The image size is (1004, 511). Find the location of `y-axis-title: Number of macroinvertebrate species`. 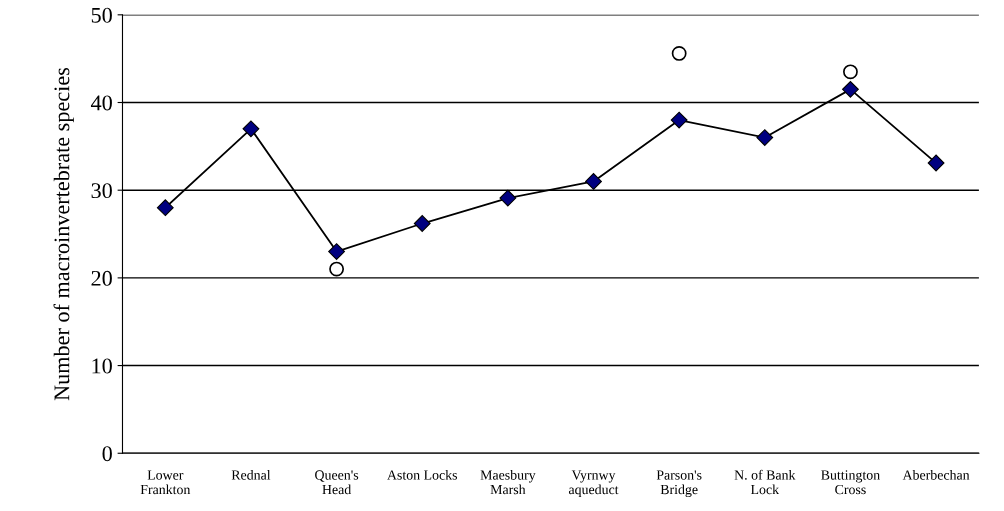

y-axis-title: Number of macroinvertebrate species is located at coordinates (63, 234).